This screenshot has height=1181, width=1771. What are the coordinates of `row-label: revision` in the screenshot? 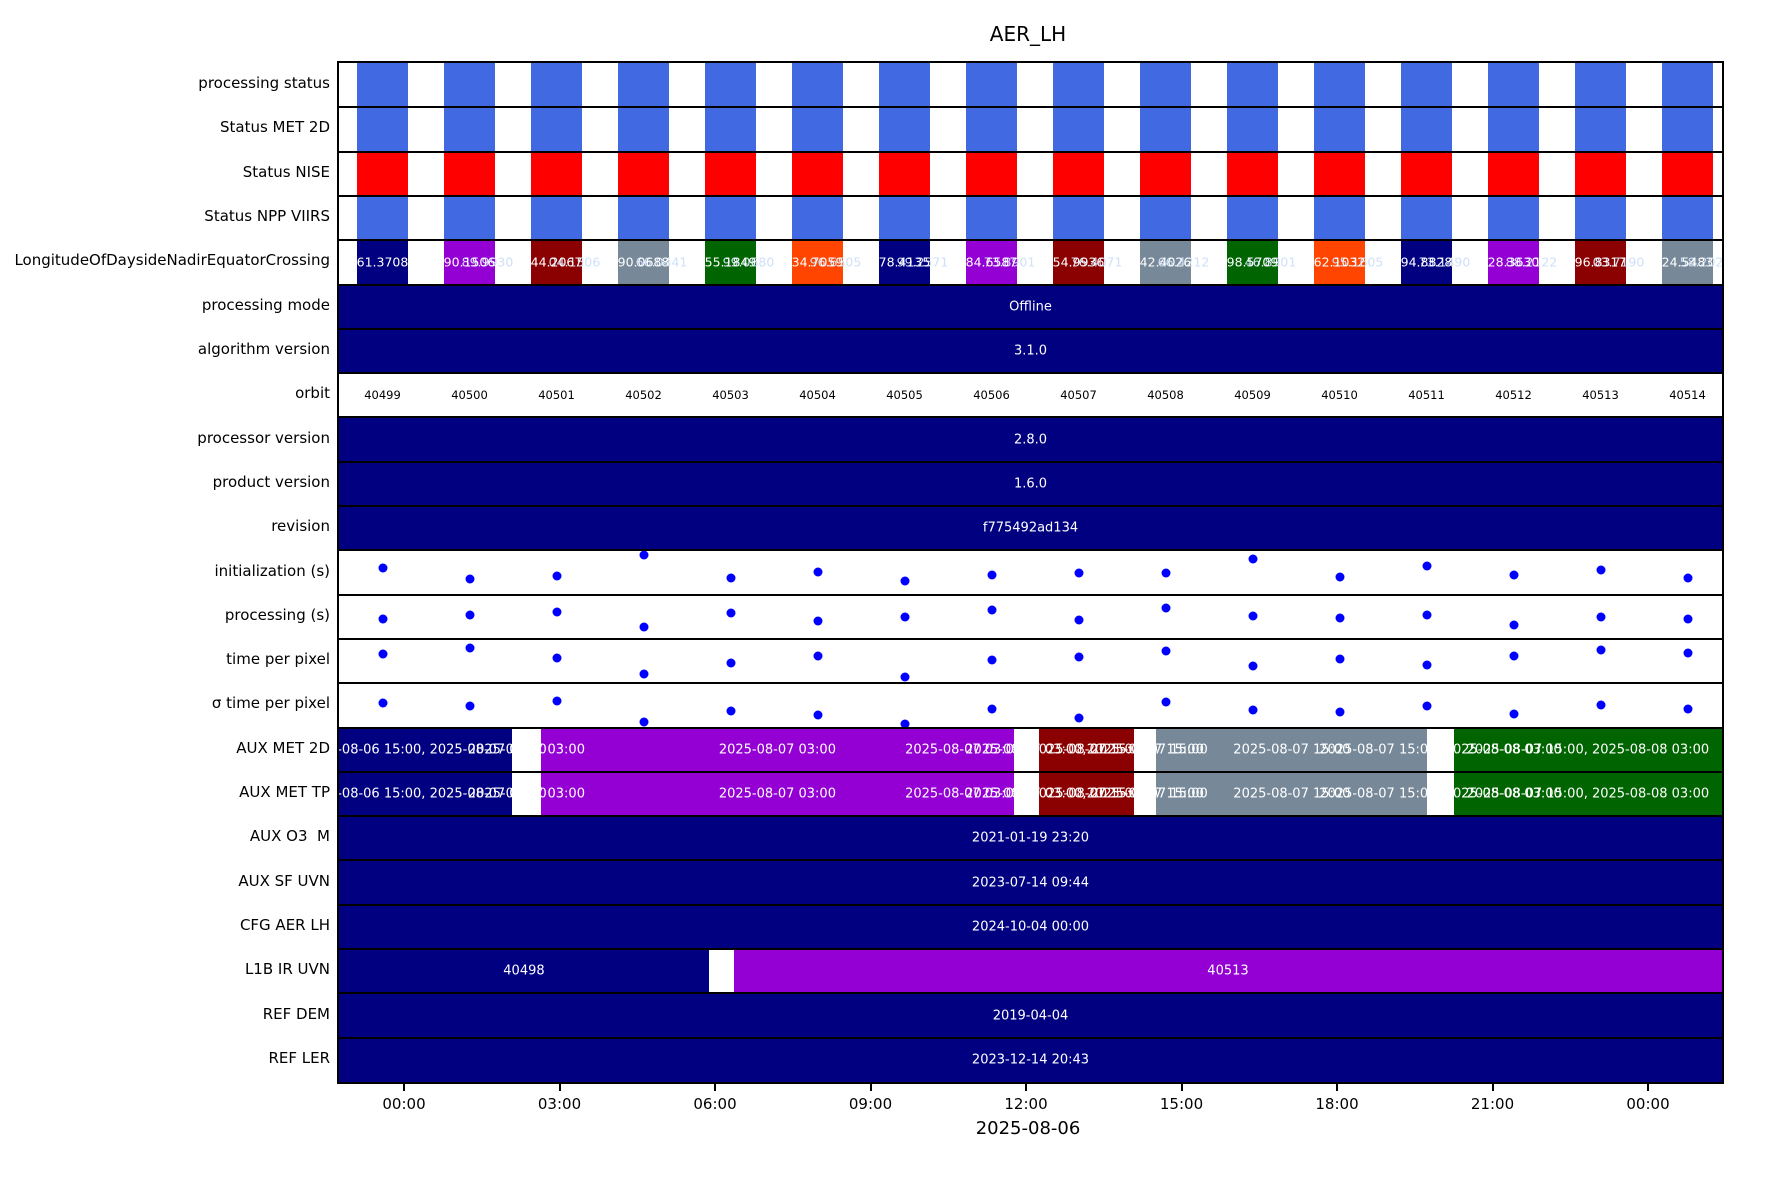 It's located at (300, 526).